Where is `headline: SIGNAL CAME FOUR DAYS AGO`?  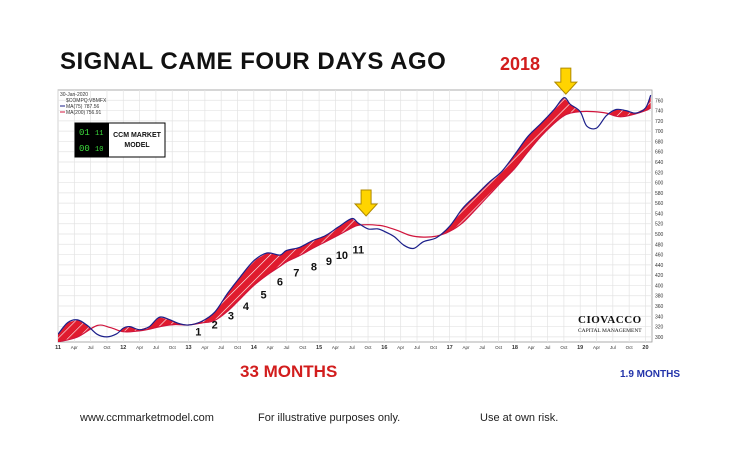 headline: SIGNAL CAME FOUR DAYS AGO is located at coordinates (253, 61).